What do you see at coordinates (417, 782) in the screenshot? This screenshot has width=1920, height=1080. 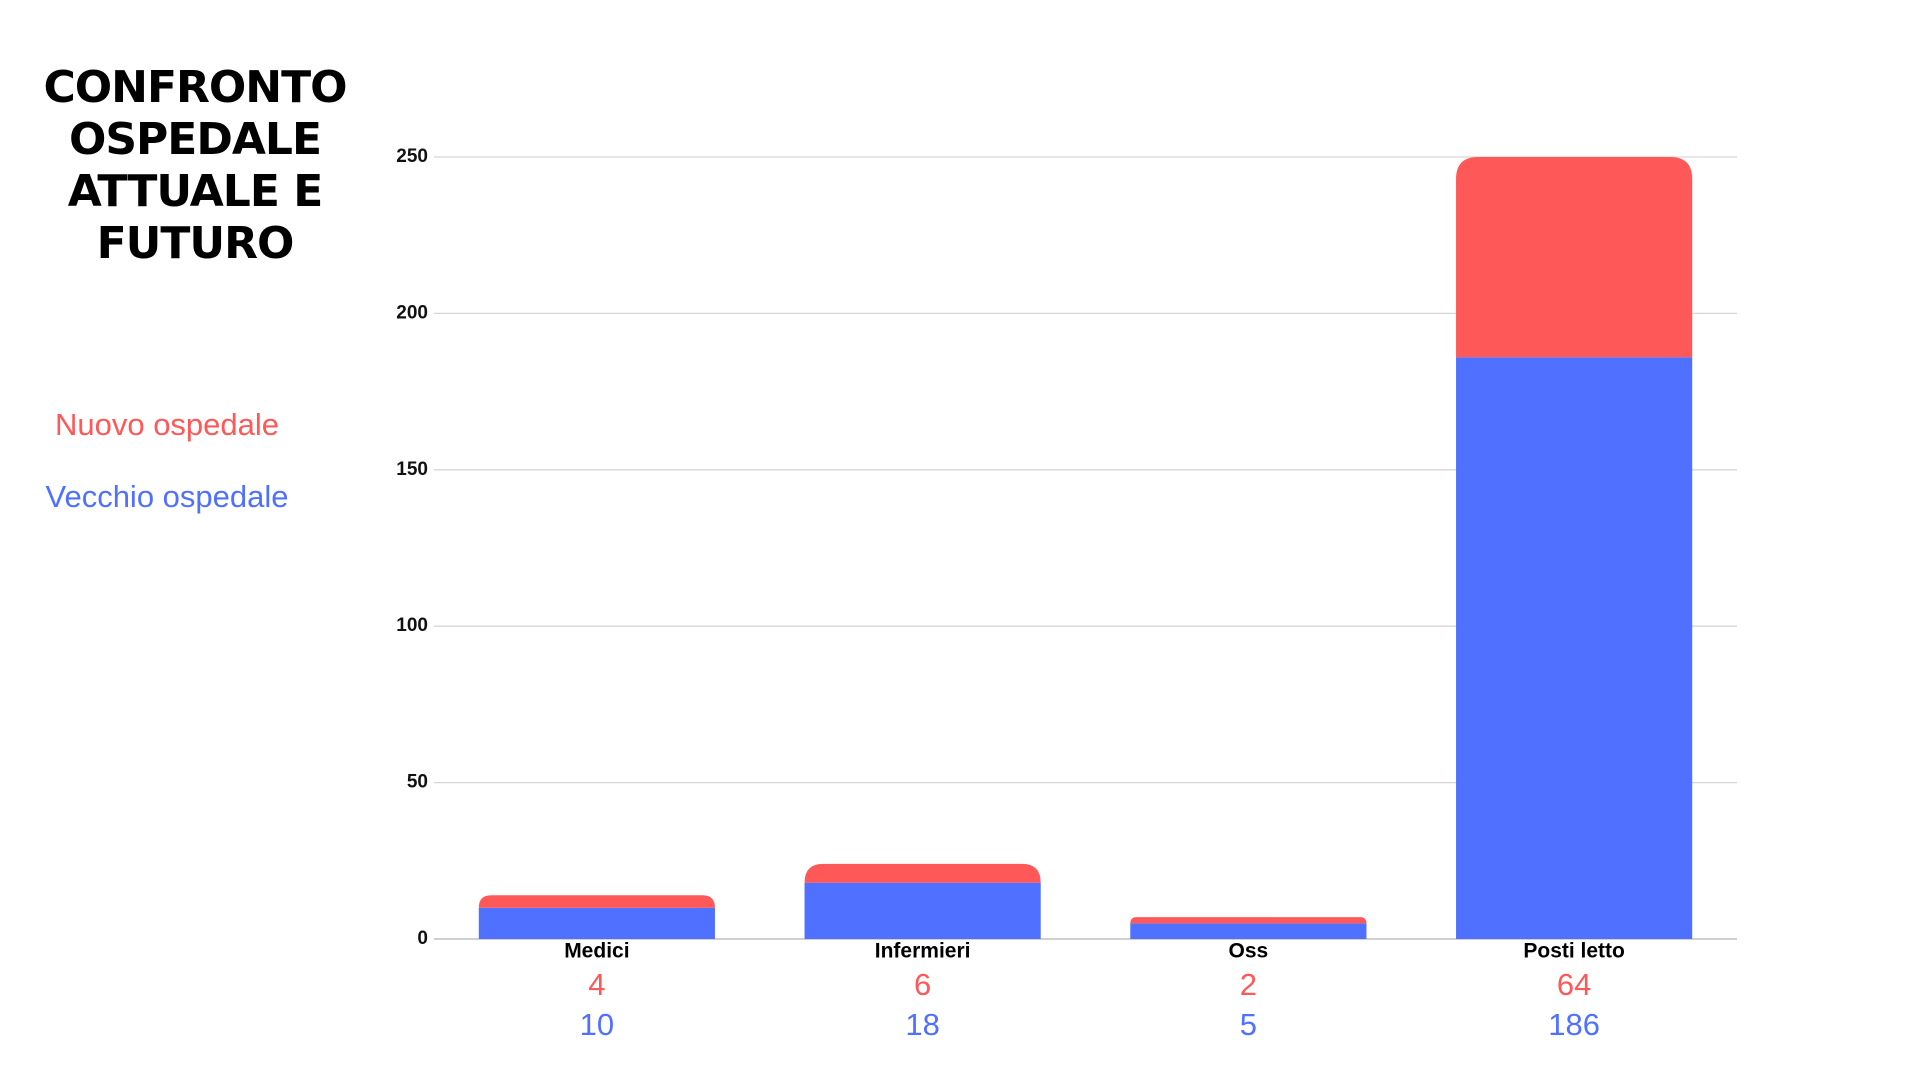 I see `y-tick-label: 50` at bounding box center [417, 782].